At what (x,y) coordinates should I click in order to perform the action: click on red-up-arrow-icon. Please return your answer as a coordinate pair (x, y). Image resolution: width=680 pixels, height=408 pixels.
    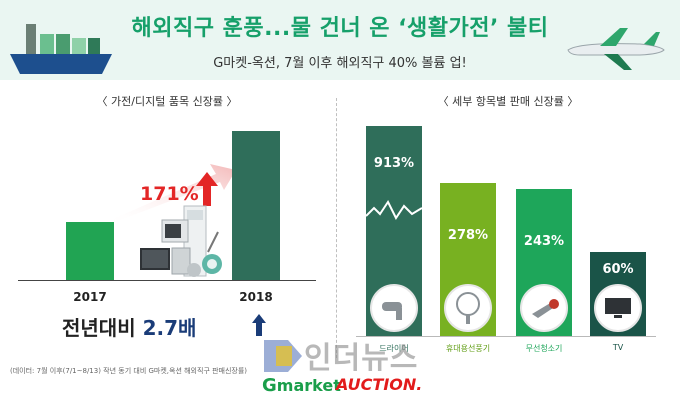
    Looking at the image, I should click on (207, 189).